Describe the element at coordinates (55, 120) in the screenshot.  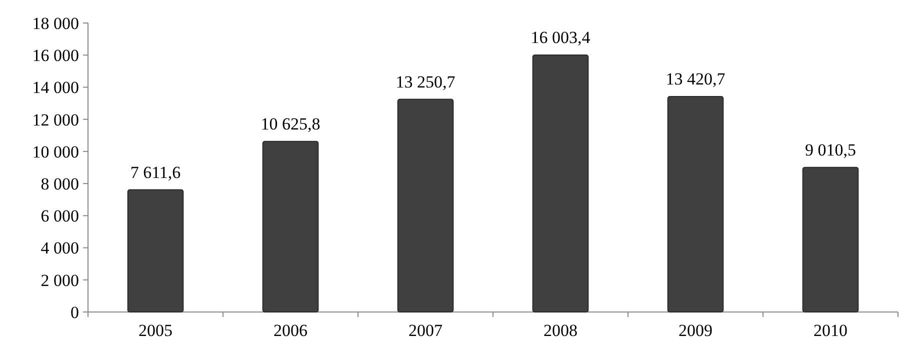
I see `y-tick-label: 12 000` at that location.